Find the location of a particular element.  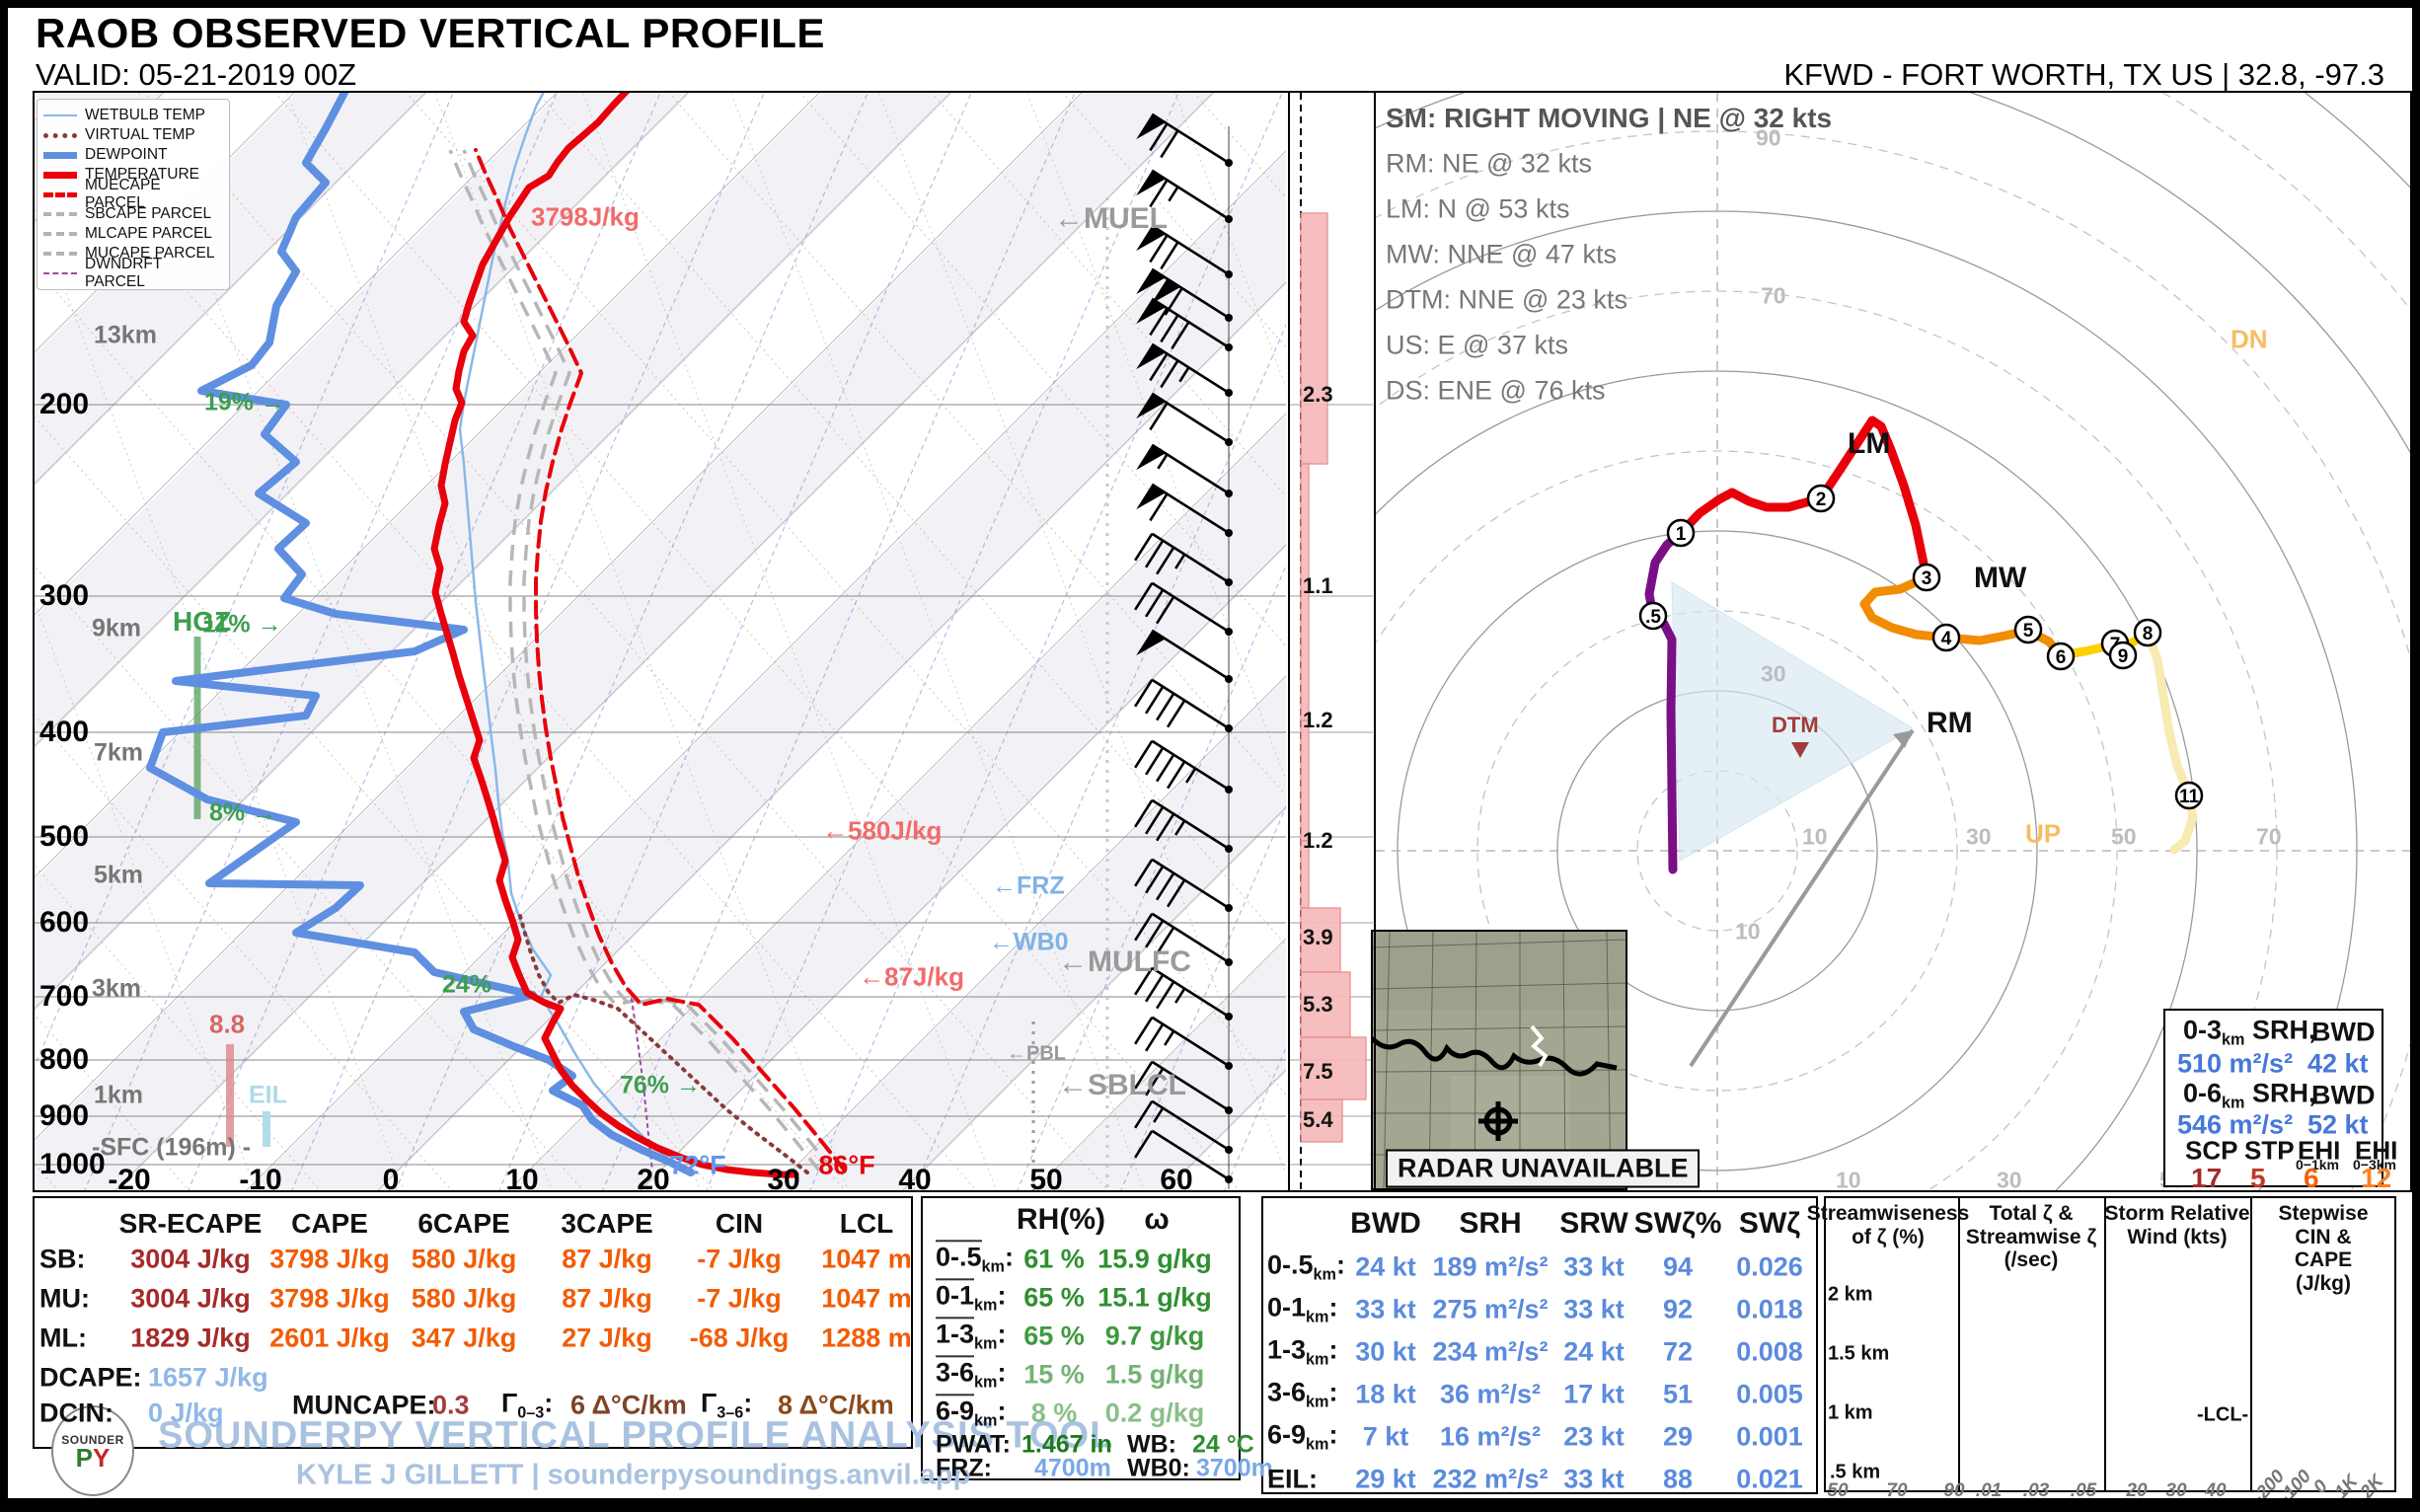

legend-label: MUECAPE PARCEL is located at coordinates (123, 194).